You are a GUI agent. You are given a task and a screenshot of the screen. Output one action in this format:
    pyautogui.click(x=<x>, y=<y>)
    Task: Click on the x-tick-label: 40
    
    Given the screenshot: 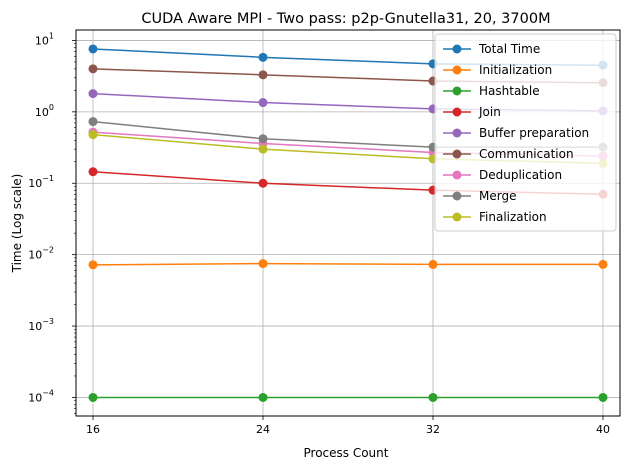 What is the action you would take?
    pyautogui.click(x=603, y=429)
    